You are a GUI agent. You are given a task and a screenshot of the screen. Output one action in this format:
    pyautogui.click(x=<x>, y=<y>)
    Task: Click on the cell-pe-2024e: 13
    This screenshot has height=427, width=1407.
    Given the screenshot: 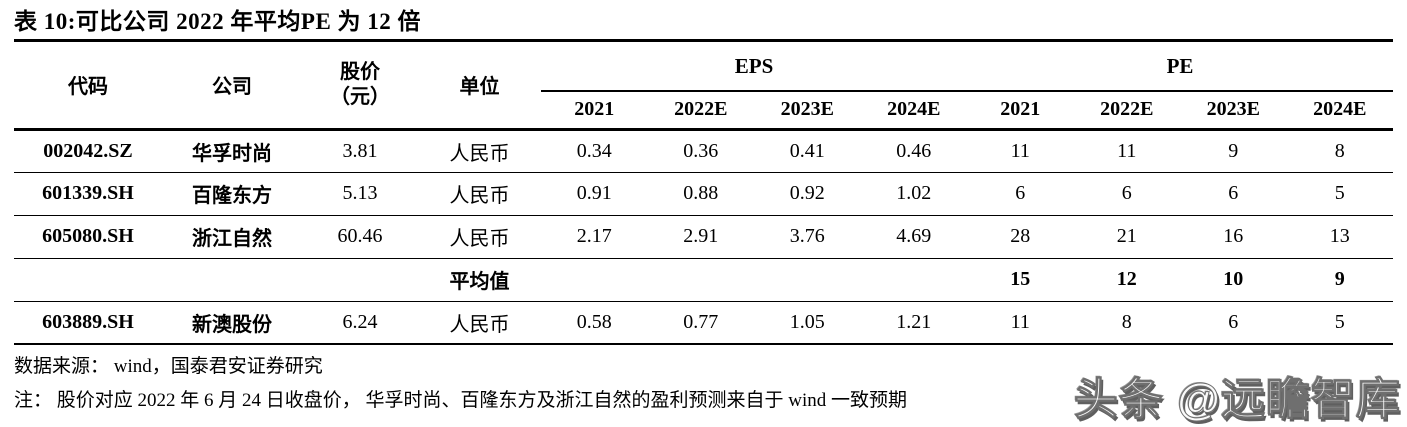 What is the action you would take?
    pyautogui.click(x=1340, y=237)
    